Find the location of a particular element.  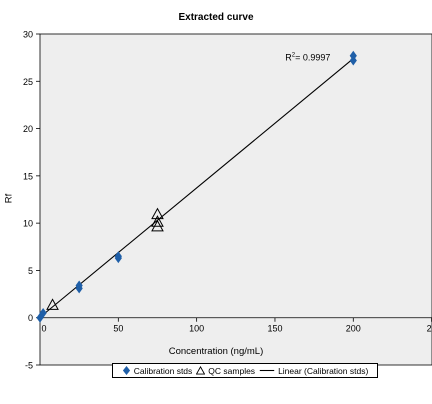

x-axis-label: Concentration (ng/mL) is located at coordinates (216, 351).